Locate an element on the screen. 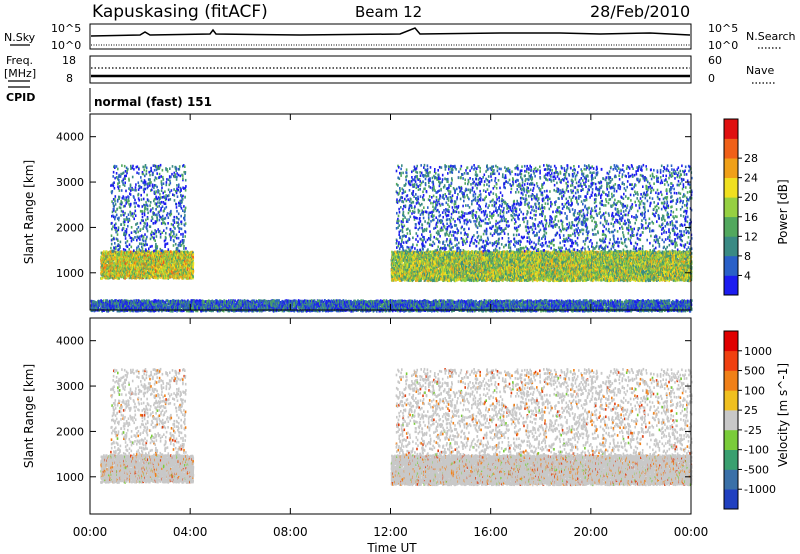 The image size is (800, 554). freq-label-bottom: [MHz] is located at coordinates (20, 73).